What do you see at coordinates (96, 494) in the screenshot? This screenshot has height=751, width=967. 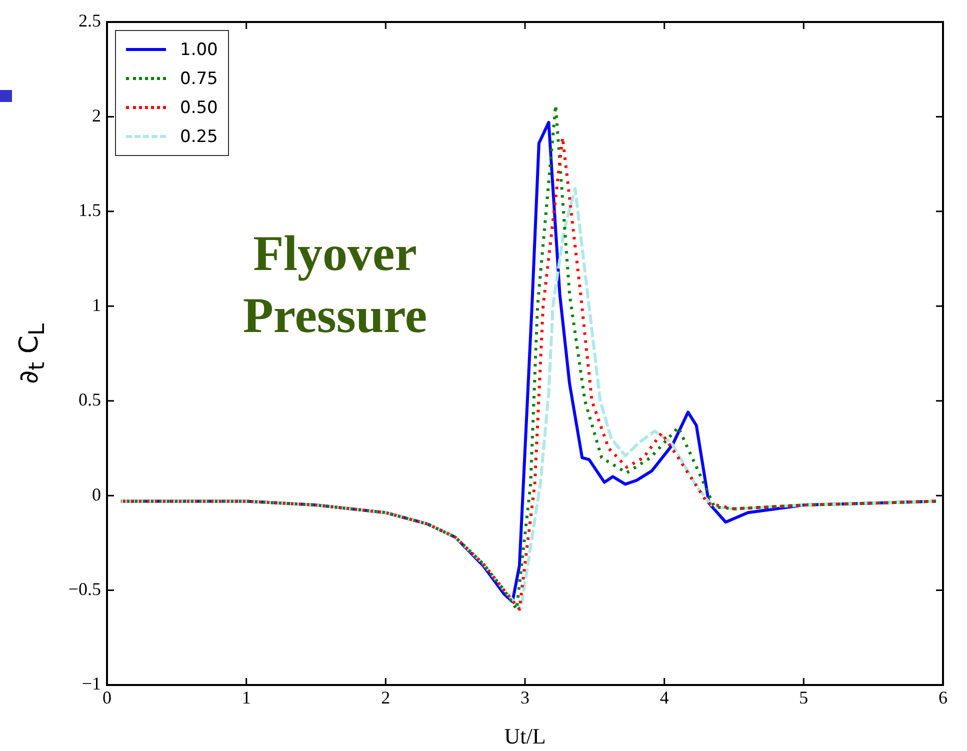 I see `y-tick-label: 0` at bounding box center [96, 494].